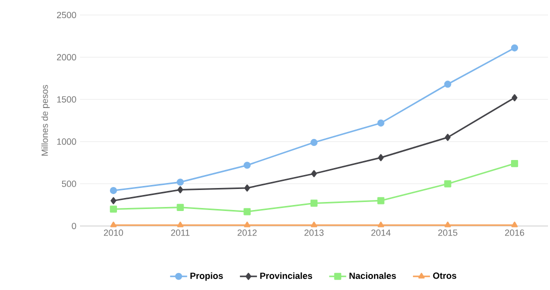 The width and height of the screenshot is (550, 290). I want to click on x-tick-label: 2012, so click(247, 233).